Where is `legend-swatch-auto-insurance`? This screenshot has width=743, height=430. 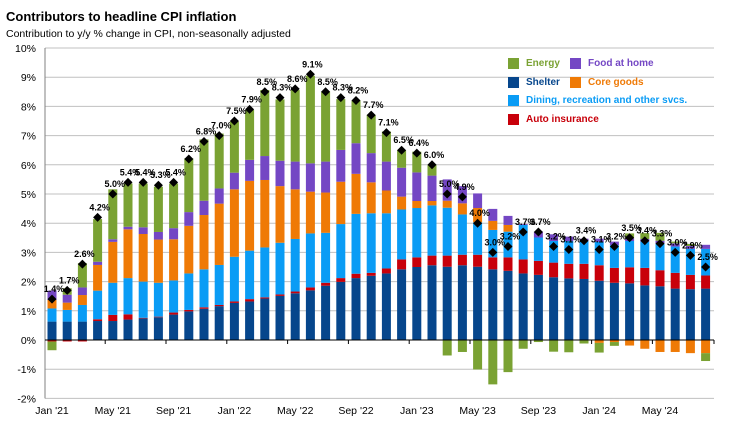 legend-swatch-auto-insurance is located at coordinates (513, 119).